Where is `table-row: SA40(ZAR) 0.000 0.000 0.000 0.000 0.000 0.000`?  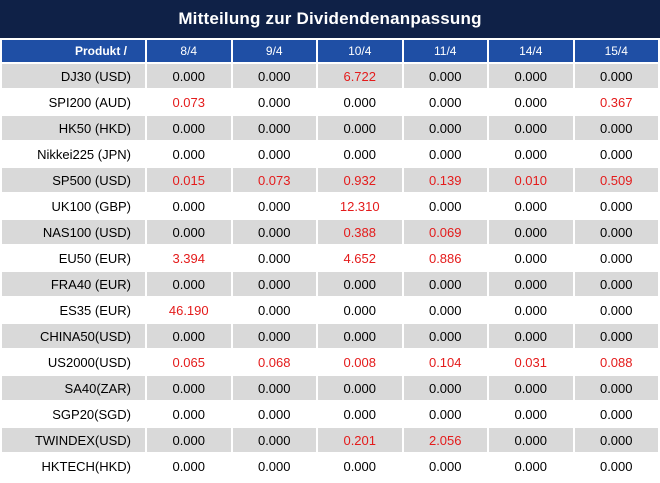 table-row: SA40(ZAR) 0.000 0.000 0.000 0.000 0.000 0.000 is located at coordinates (330, 388).